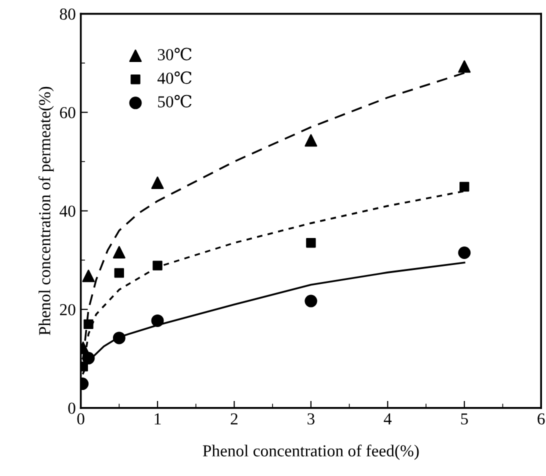 The height and width of the screenshot is (476, 546). What do you see at coordinates (72, 408) in the screenshot?
I see `y-tick-label: 0` at bounding box center [72, 408].